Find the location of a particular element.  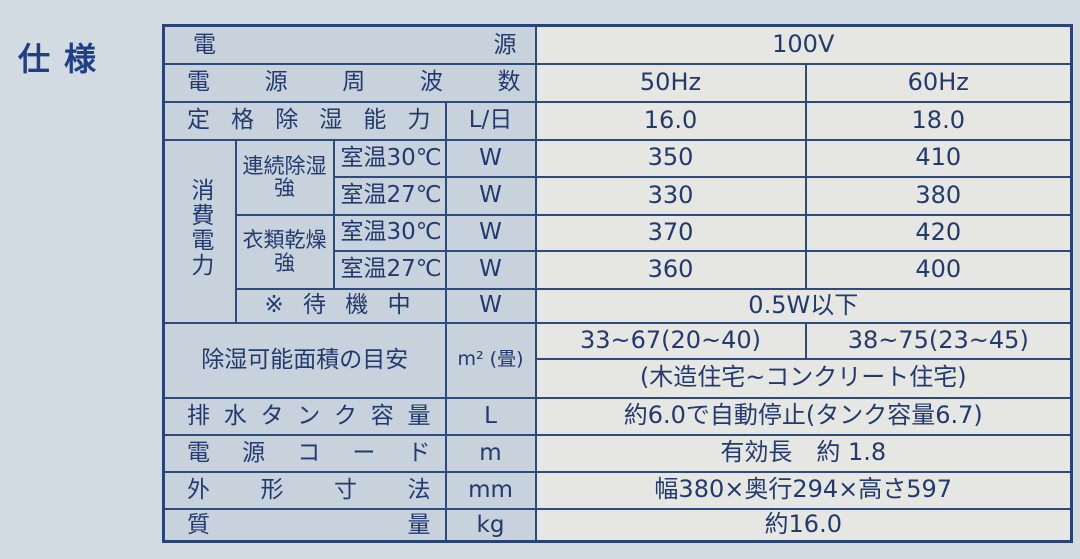

label-dims: 外形寸法 is located at coordinates (304, 490).